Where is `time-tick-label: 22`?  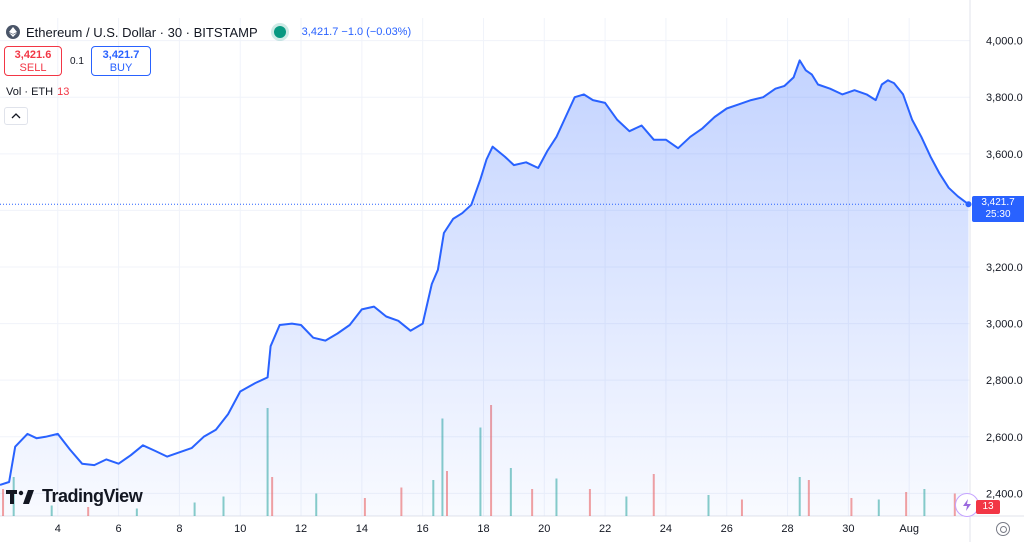 time-tick-label: 22 is located at coordinates (605, 529).